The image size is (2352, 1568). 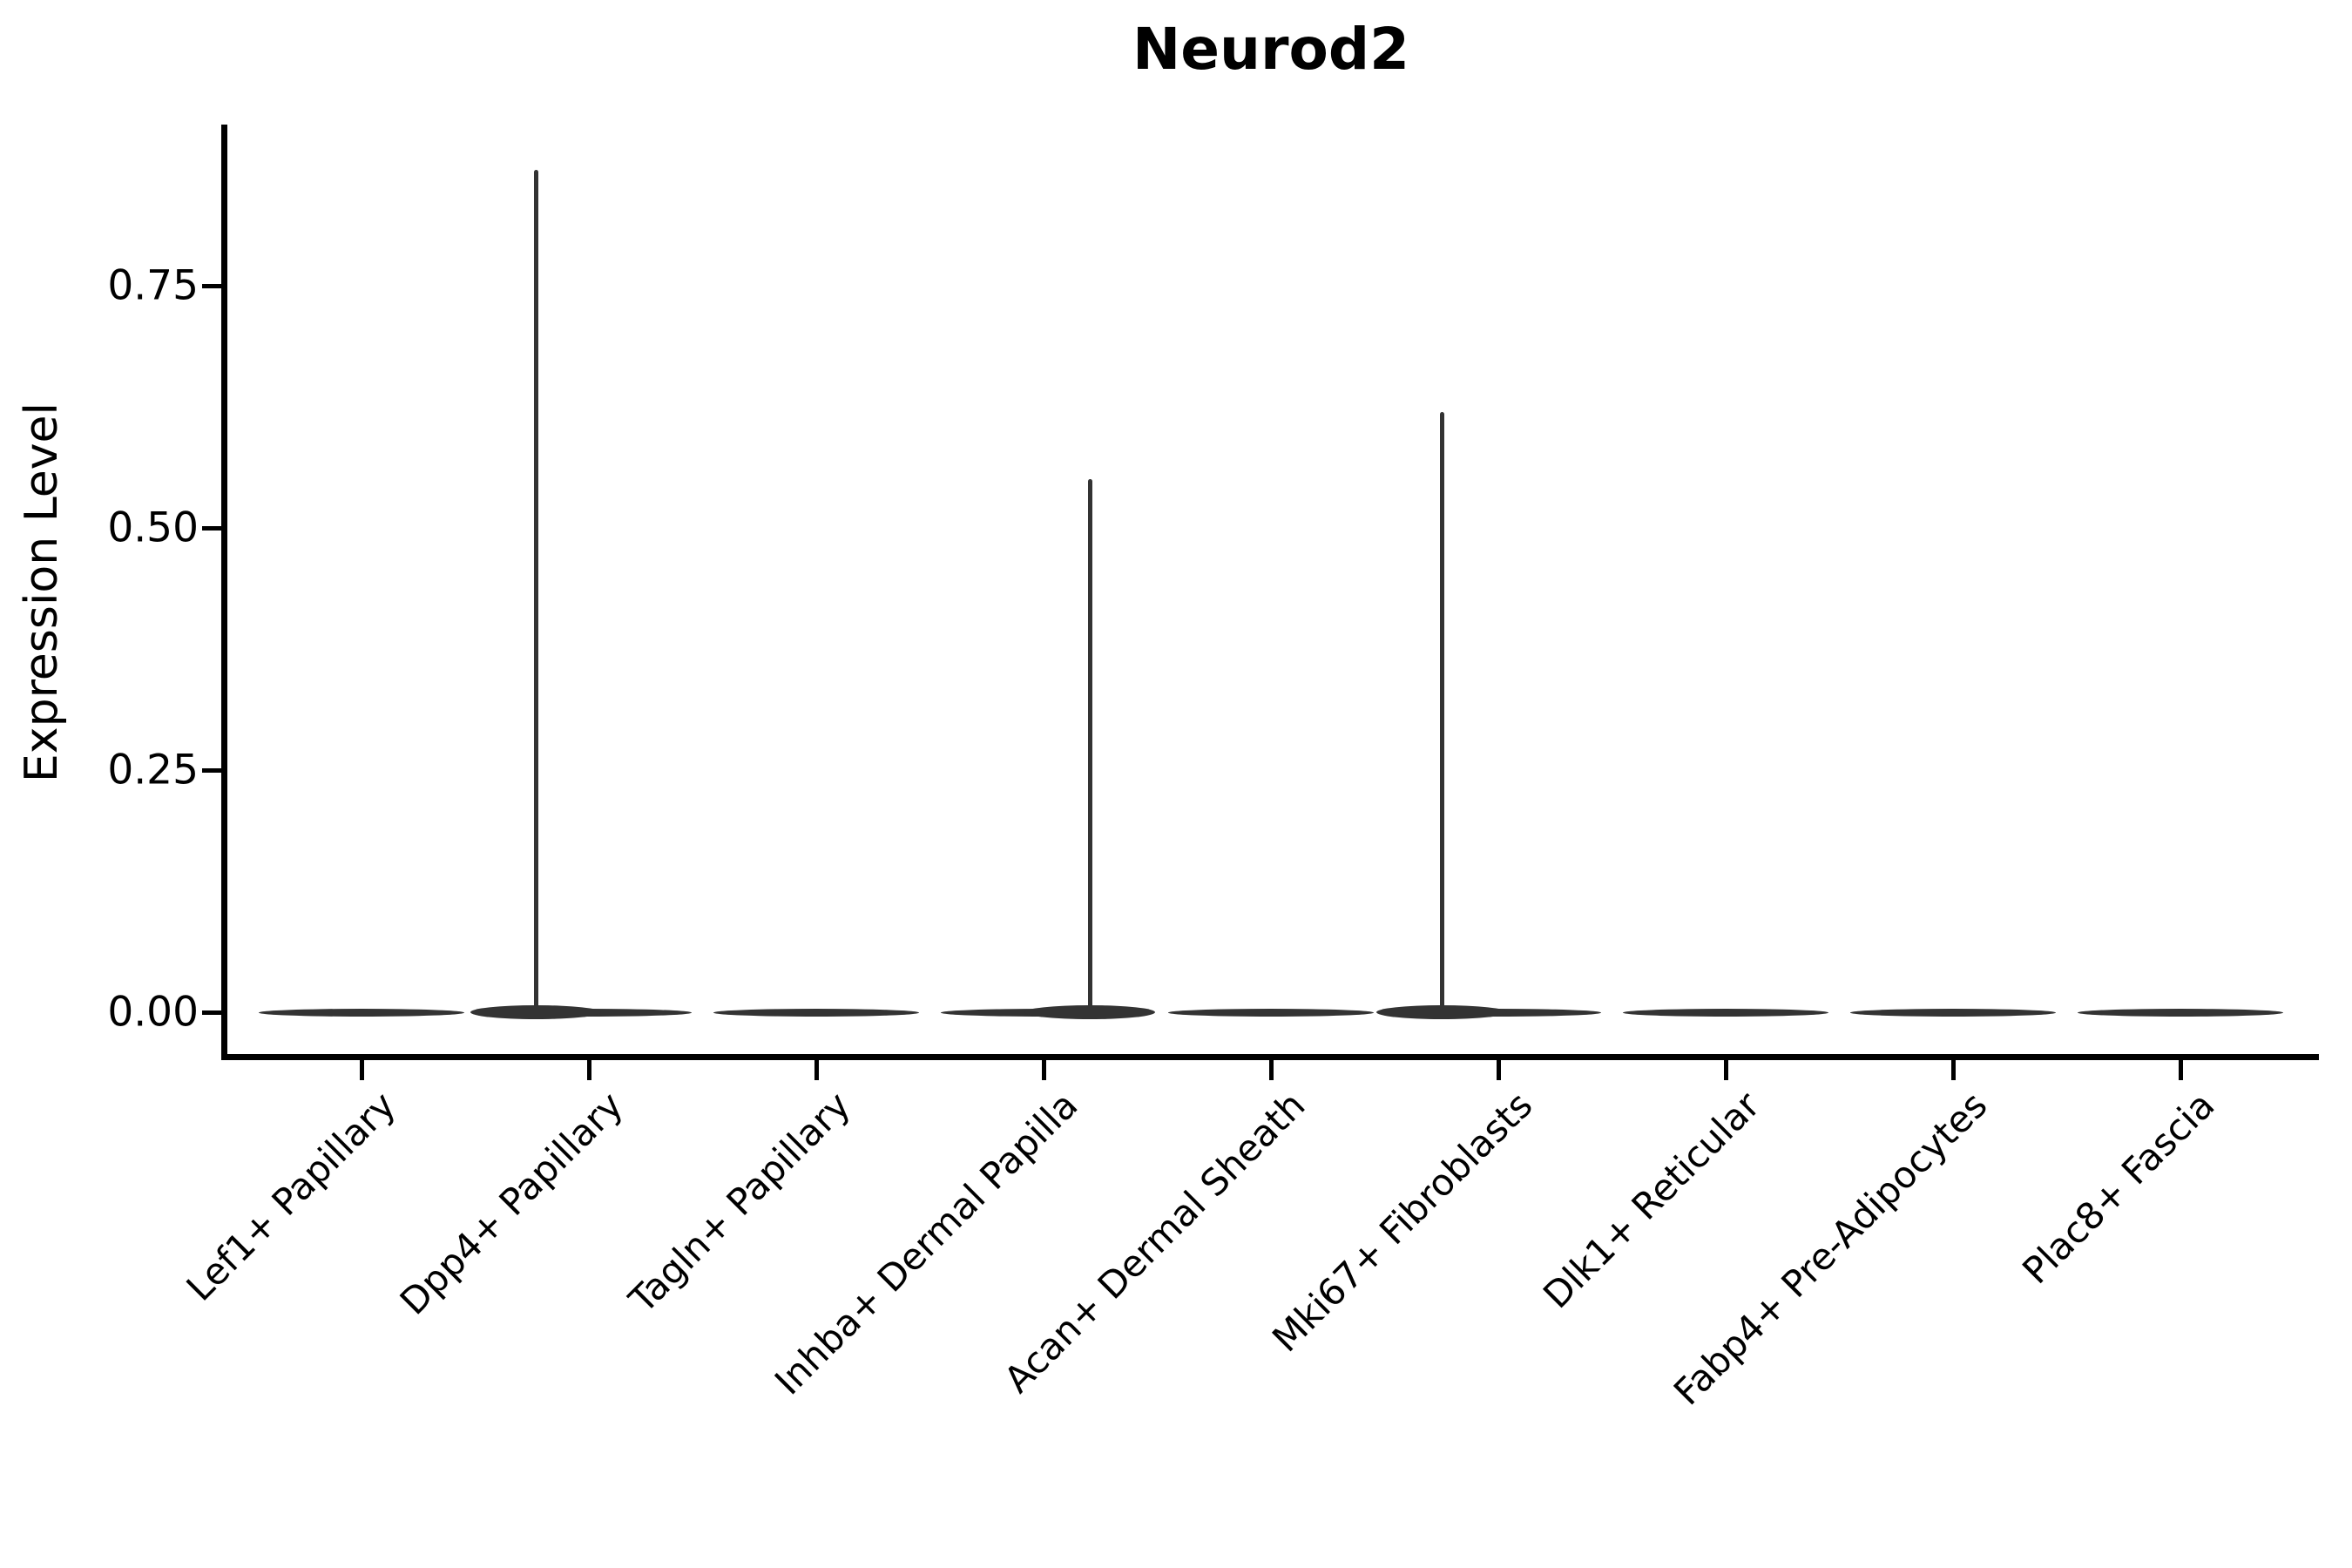 I want to click on x-tick-label: Lef1+ Papillary, so click(x=291, y=1196).